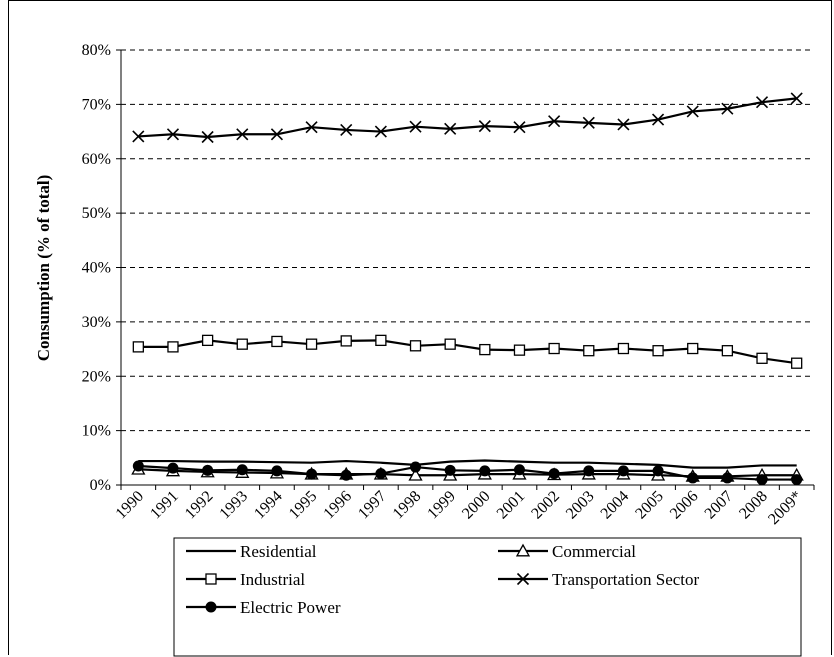 Image resolution: width=834 pixels, height=657 pixels. What do you see at coordinates (545, 505) in the screenshot?
I see `x-tick-label: 2002` at bounding box center [545, 505].